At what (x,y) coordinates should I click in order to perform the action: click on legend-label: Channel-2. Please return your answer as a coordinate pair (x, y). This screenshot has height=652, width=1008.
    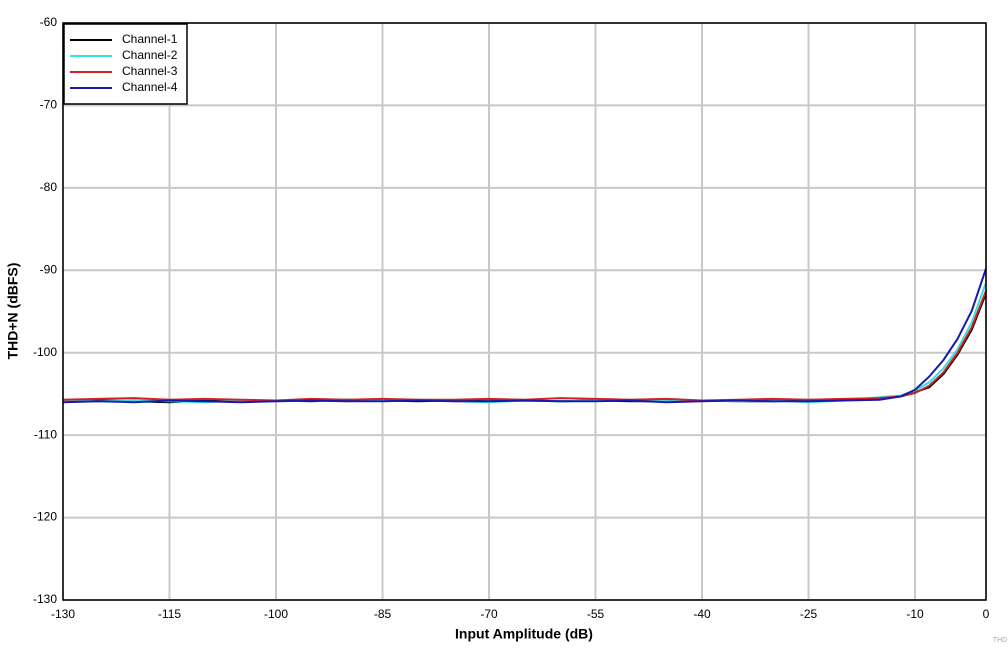
    Looking at the image, I should click on (150, 55).